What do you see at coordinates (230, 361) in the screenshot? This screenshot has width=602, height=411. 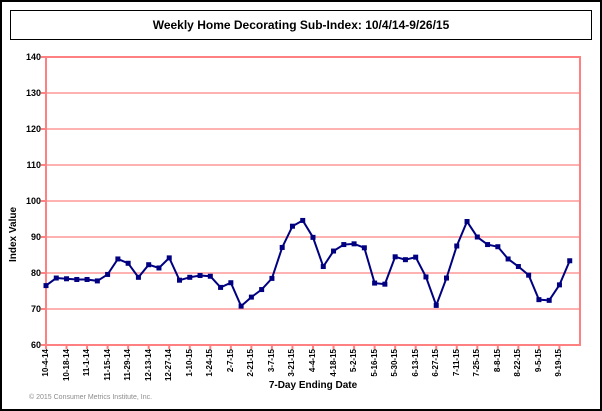 I see `x-tick-label: 2-7-15` at bounding box center [230, 361].